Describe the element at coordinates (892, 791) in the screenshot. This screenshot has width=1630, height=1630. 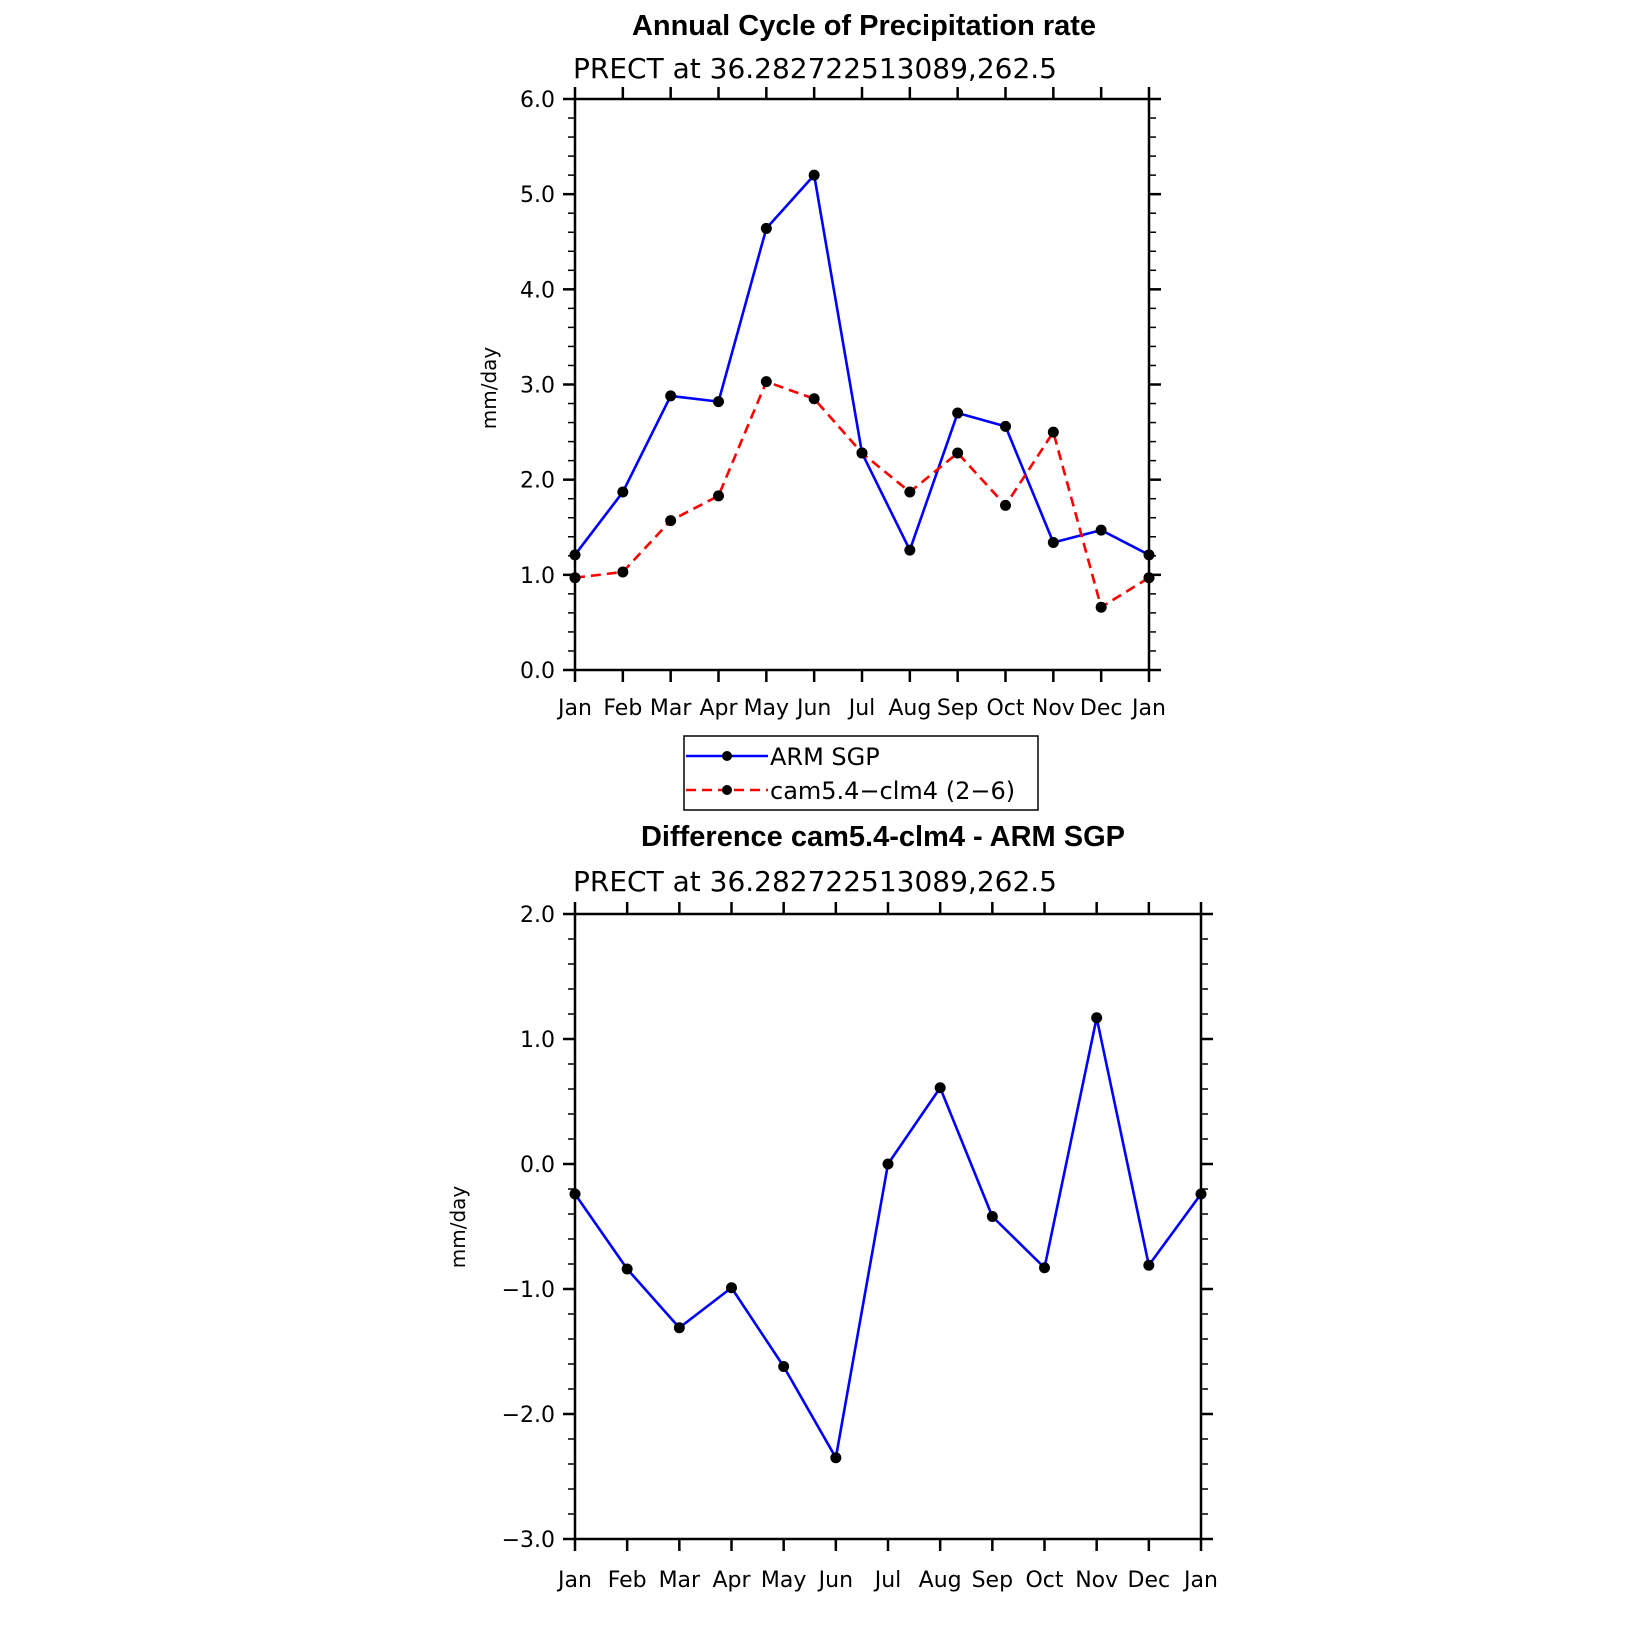
I see `legend-label-cam: cam5.4−clm4 (2−6)` at that location.